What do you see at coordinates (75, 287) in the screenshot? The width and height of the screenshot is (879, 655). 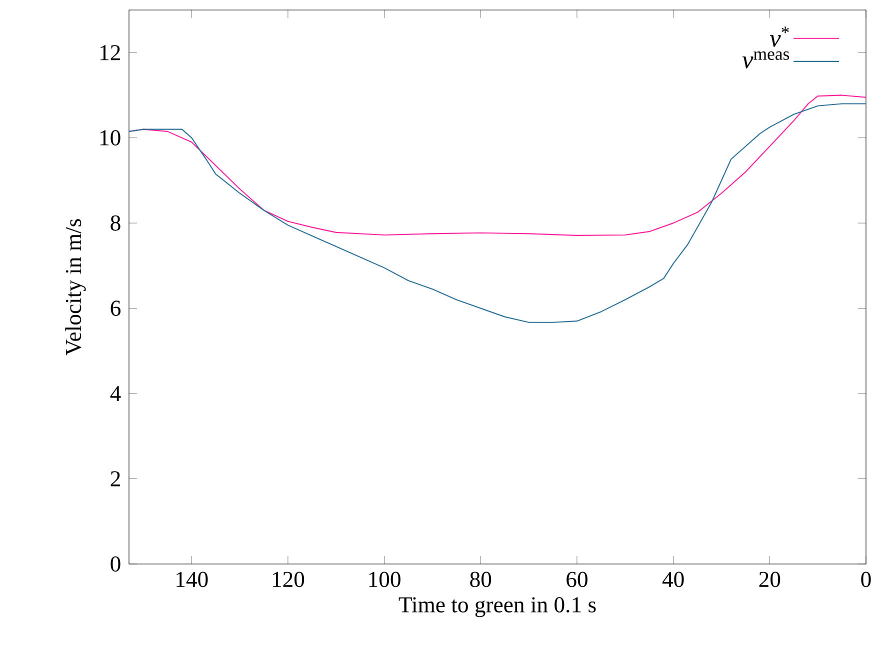 I see `y-axis-title: Velocity in m/s` at bounding box center [75, 287].